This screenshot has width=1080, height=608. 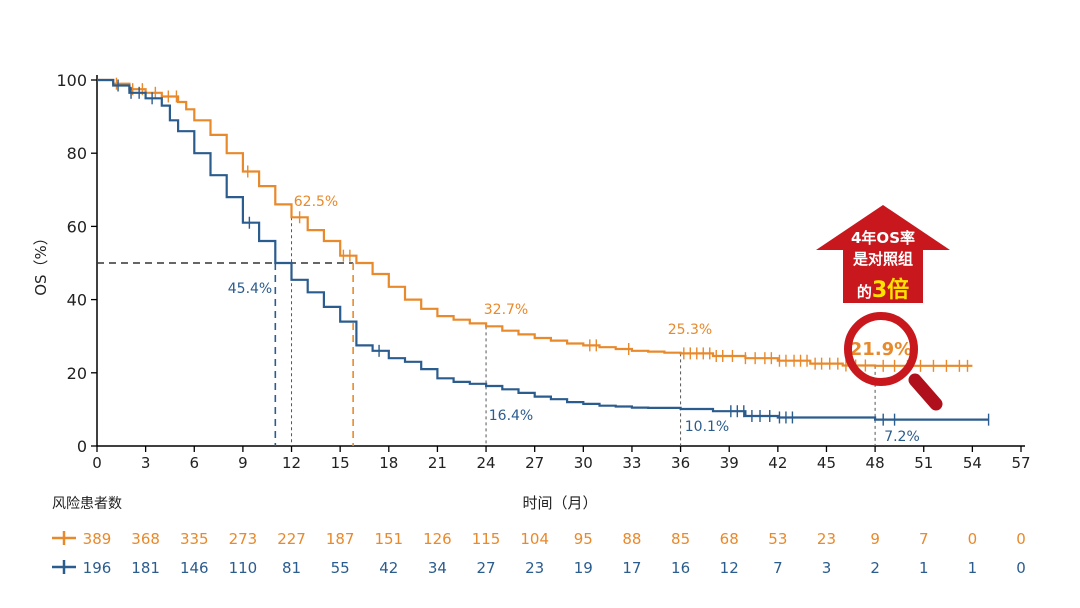 I want to click on at-risk-count: 335, so click(x=194, y=539).